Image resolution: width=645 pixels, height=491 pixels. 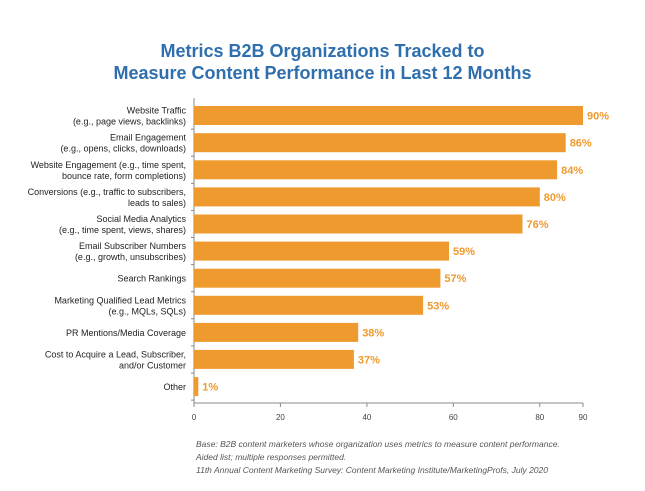 What do you see at coordinates (147, 311) in the screenshot?
I see `category-label: (e.g., MQLs, SQLs)` at bounding box center [147, 311].